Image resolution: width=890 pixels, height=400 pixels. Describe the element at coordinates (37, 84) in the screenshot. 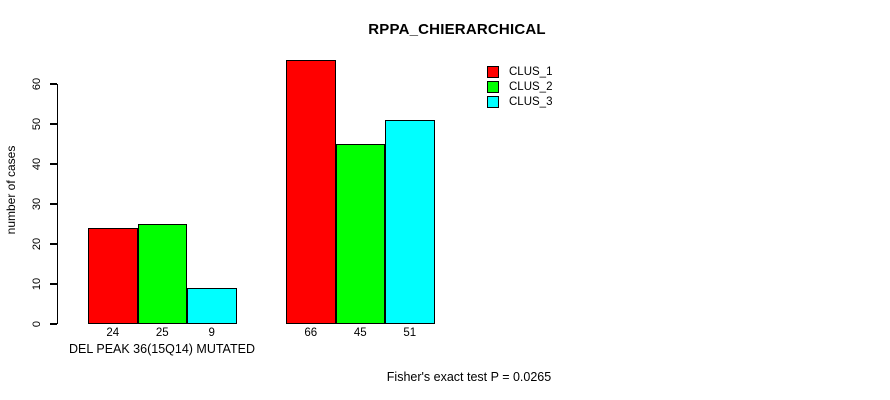

I see `y-axis-tick-label: 60` at that location.